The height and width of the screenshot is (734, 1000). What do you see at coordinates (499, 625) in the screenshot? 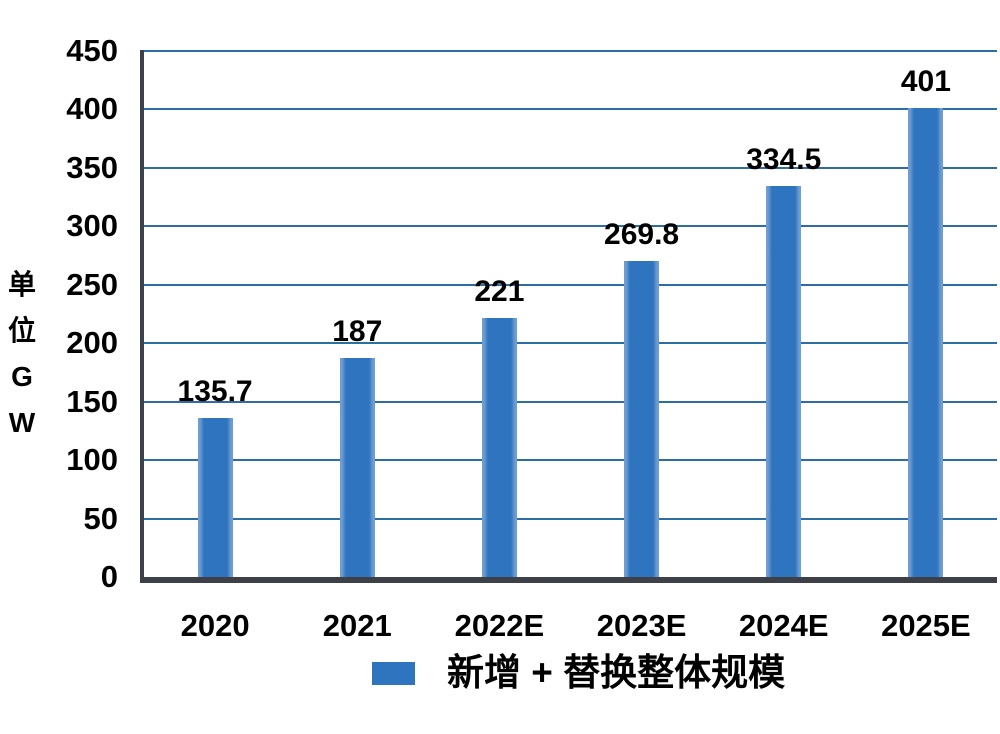
I see `x-axis-label: 2022E` at bounding box center [499, 625].